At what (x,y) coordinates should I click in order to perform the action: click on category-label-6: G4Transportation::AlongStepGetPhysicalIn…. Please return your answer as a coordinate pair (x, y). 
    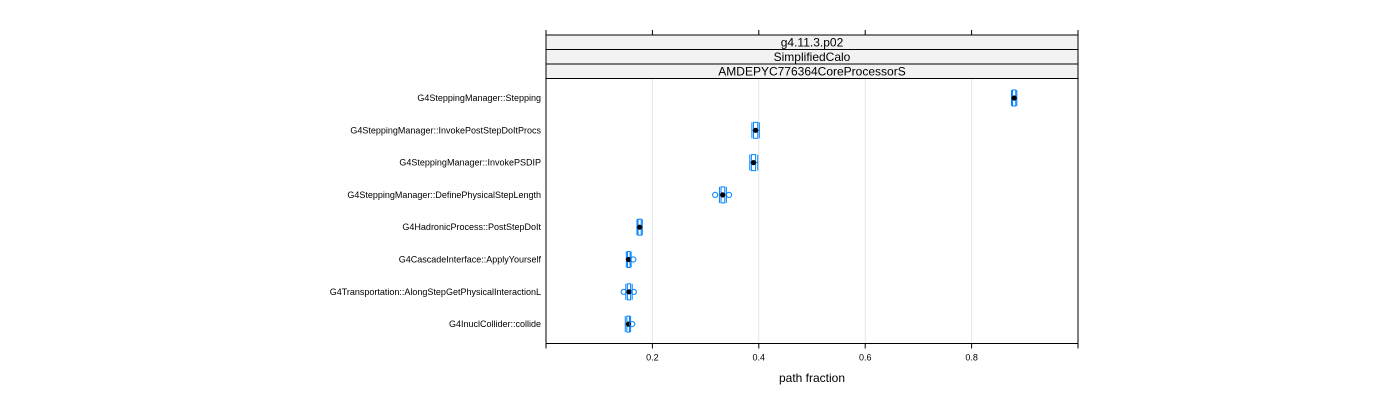
    Looking at the image, I should click on (435, 292).